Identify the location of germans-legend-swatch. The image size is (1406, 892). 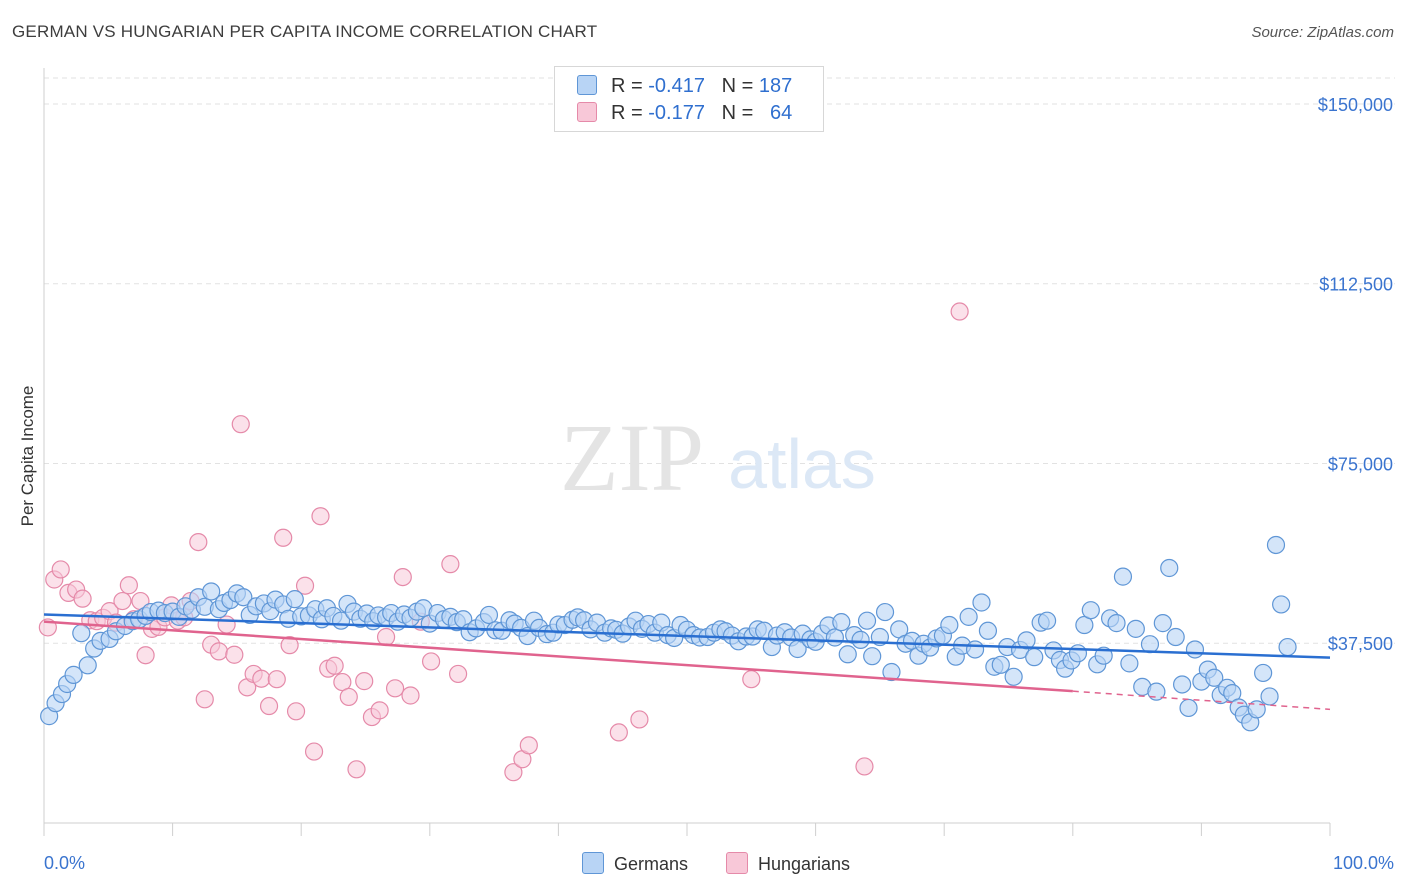
(593, 863).